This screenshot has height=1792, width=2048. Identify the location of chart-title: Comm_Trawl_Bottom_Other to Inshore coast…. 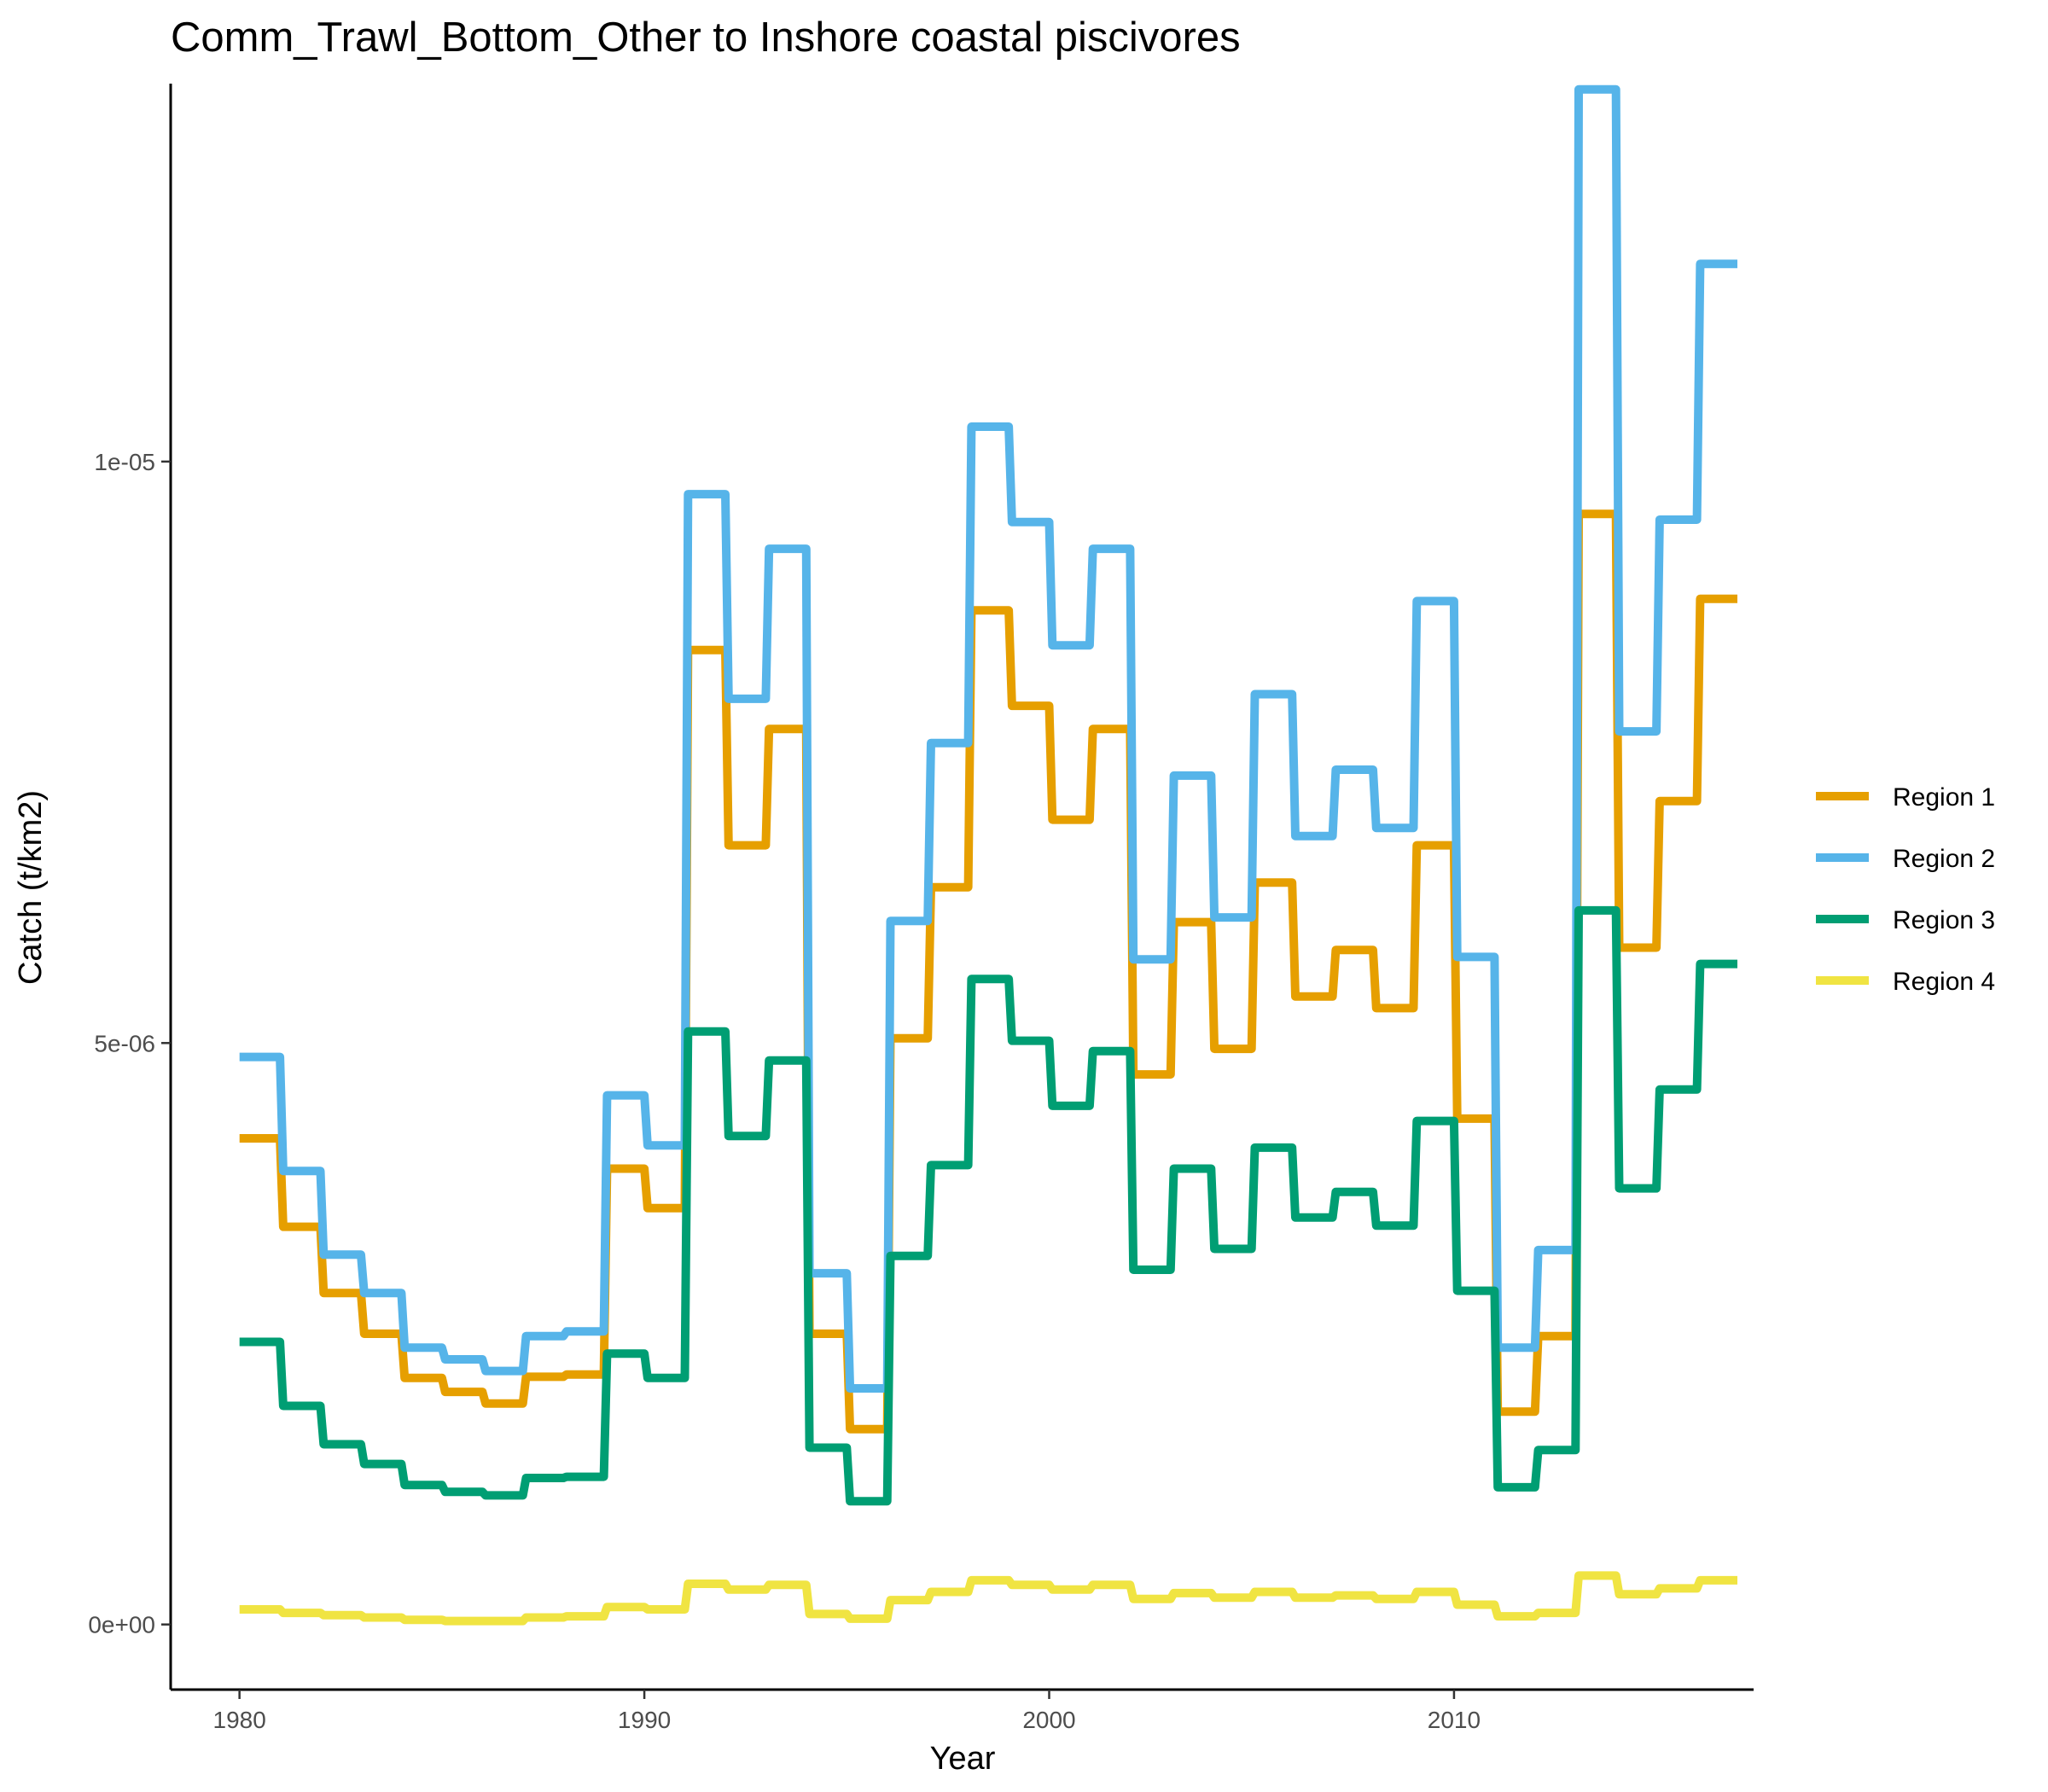
(706, 38).